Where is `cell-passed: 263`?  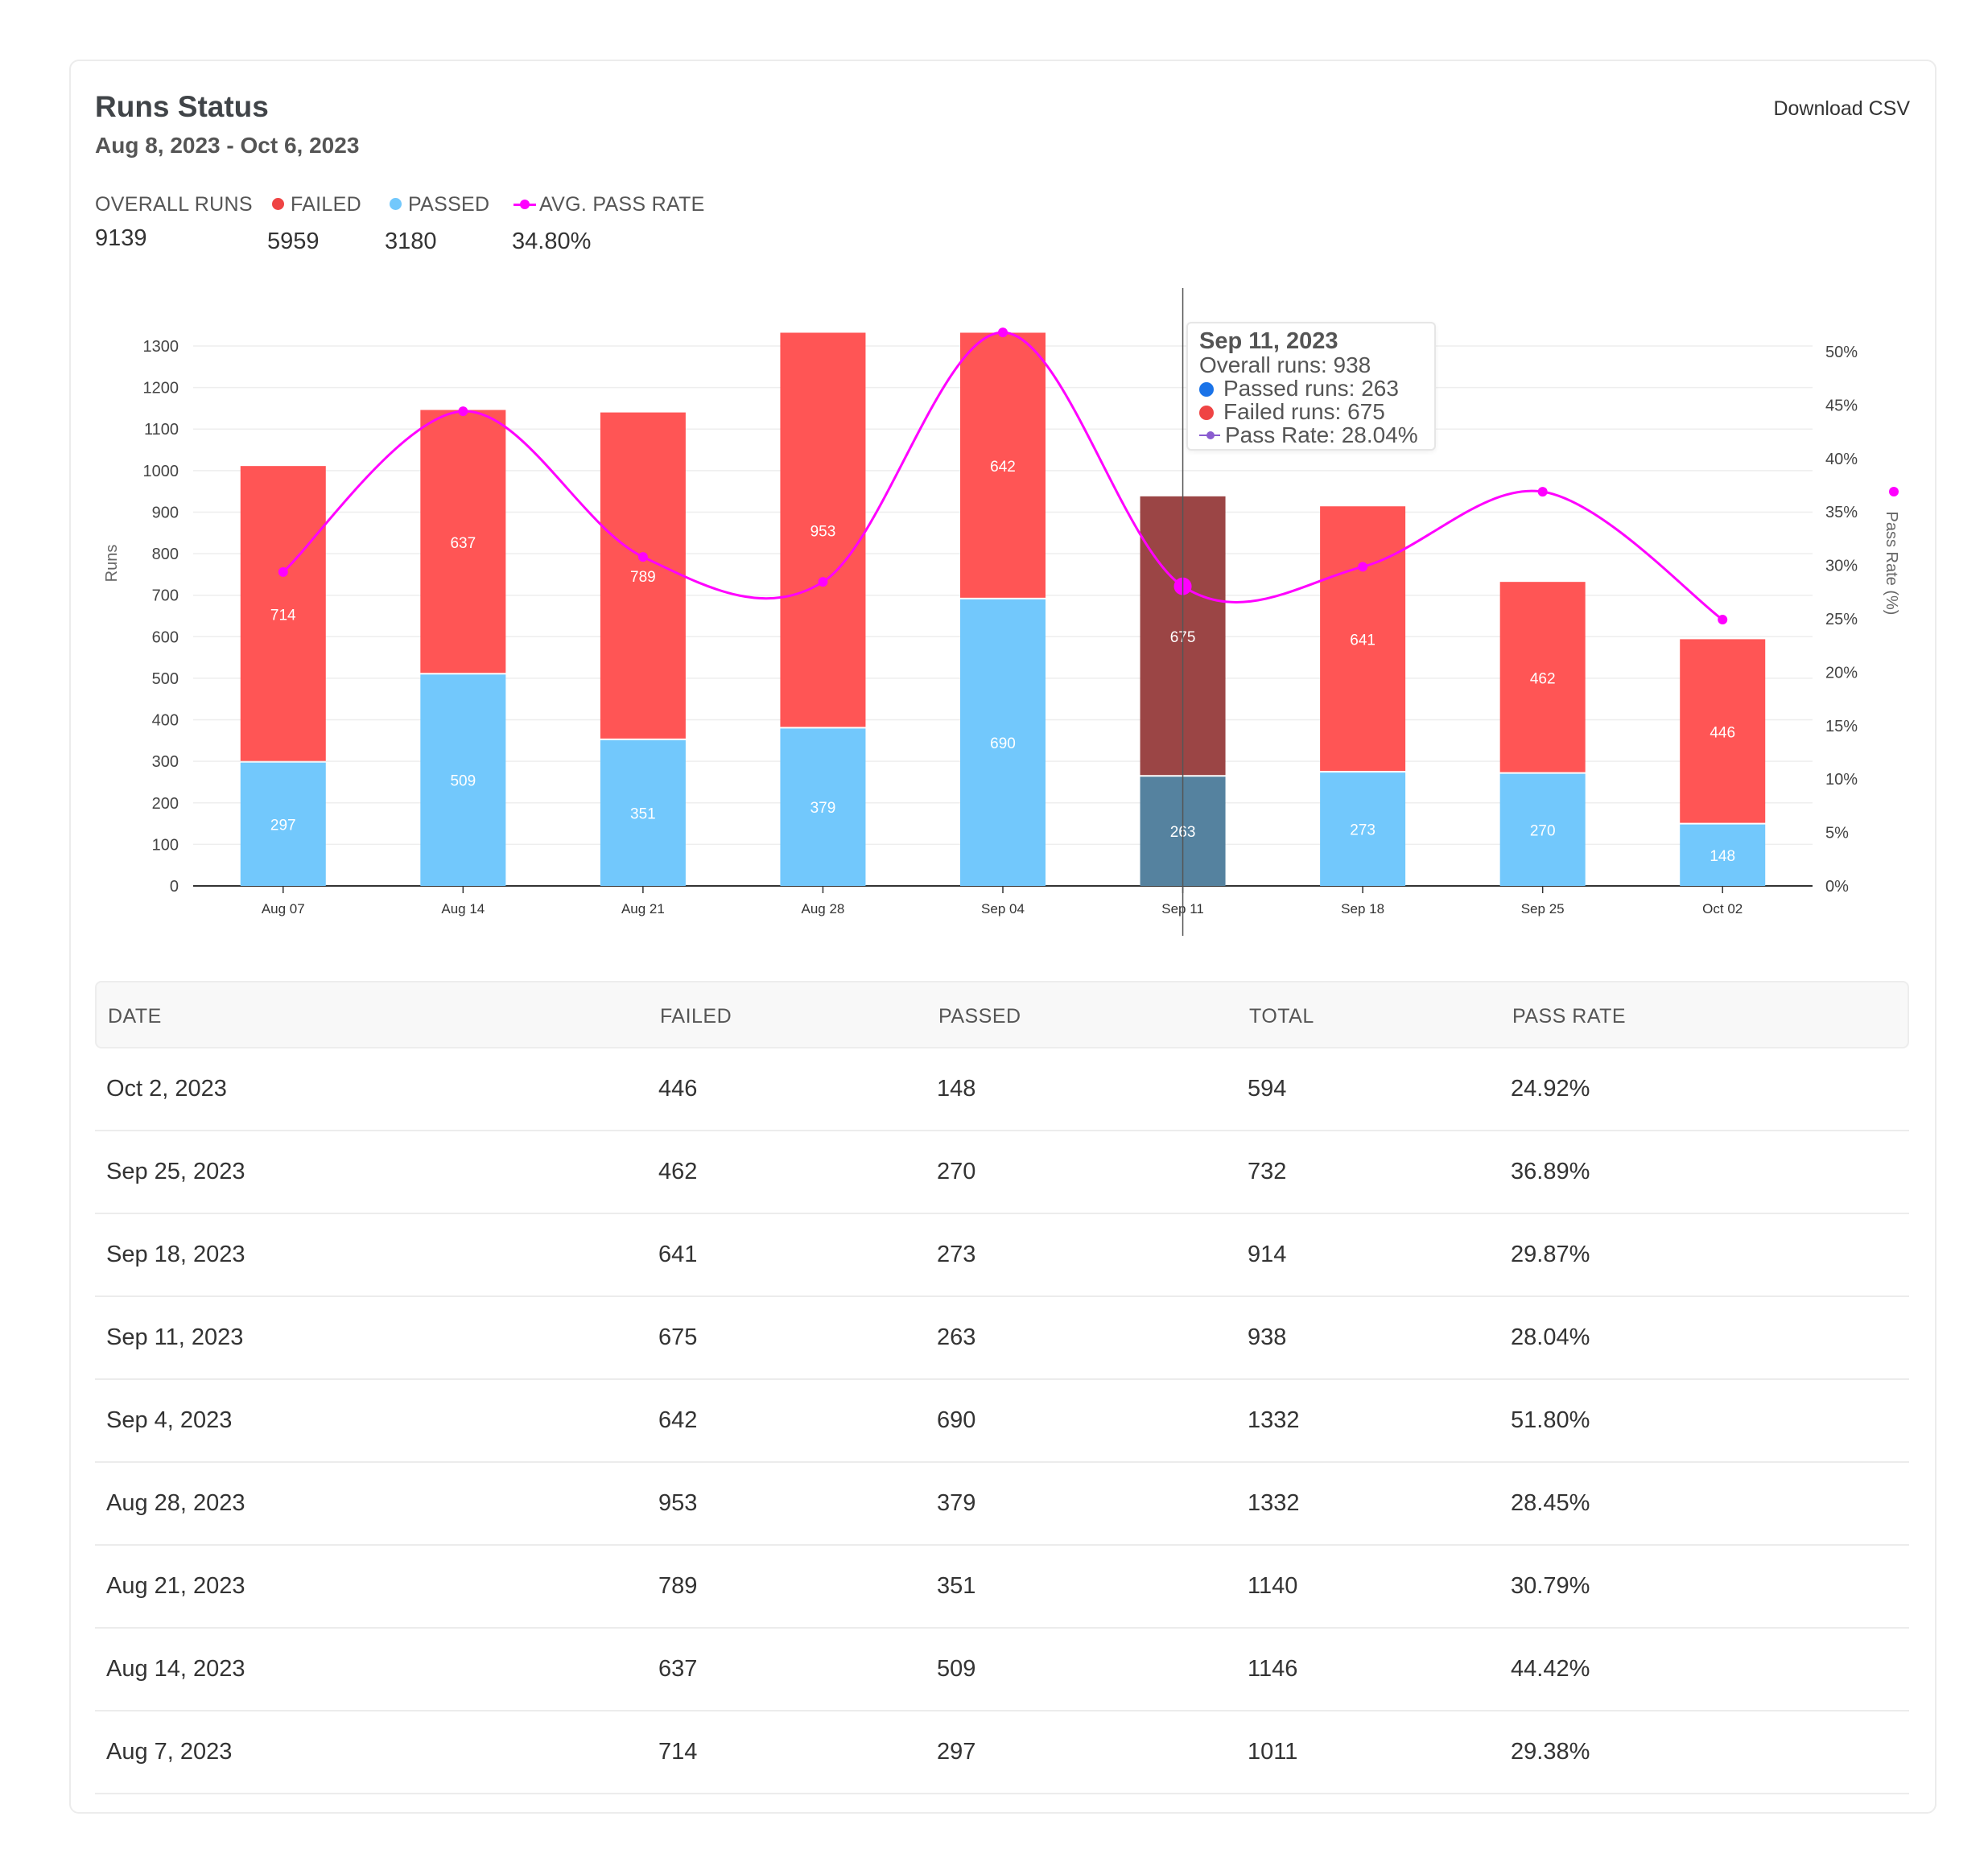 cell-passed: 263 is located at coordinates (956, 1337).